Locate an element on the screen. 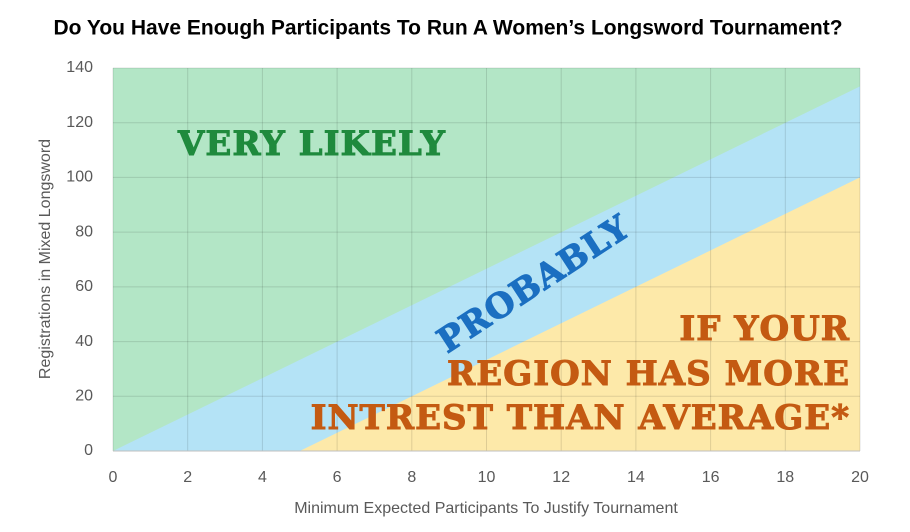 Image resolution: width=910 pixels, height=532 pixels. y-tick-label: 80 is located at coordinates (84, 231).